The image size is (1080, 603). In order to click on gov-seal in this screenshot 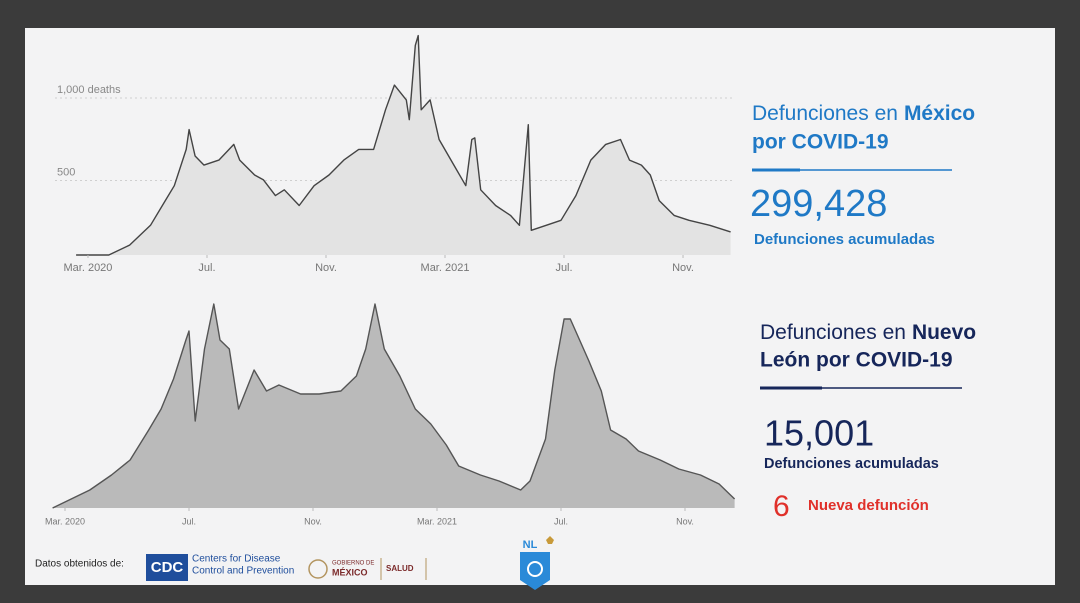, I will do `click(318, 569)`.